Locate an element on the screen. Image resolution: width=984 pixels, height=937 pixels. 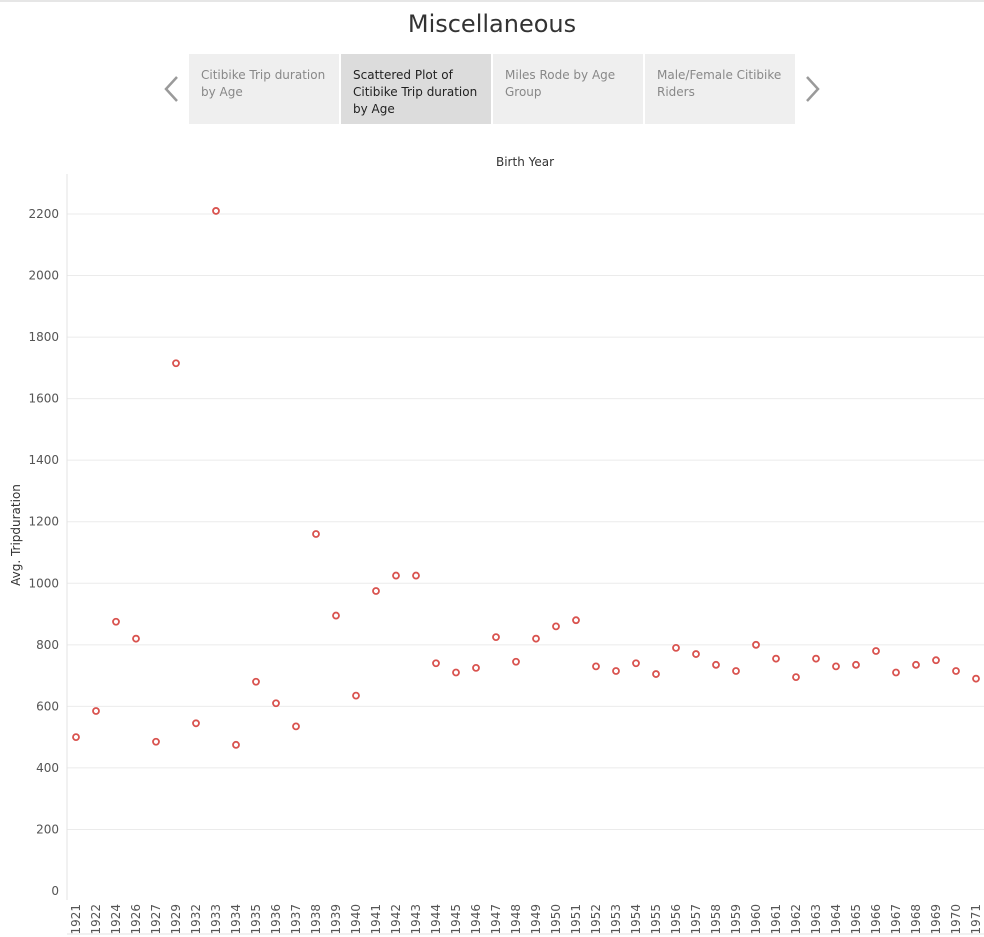
chevron-left-icon is located at coordinates (171, 89).